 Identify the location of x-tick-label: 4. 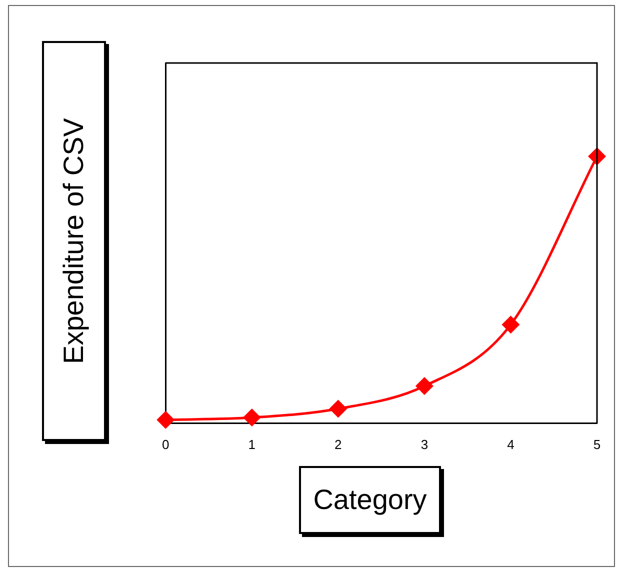
(510, 444).